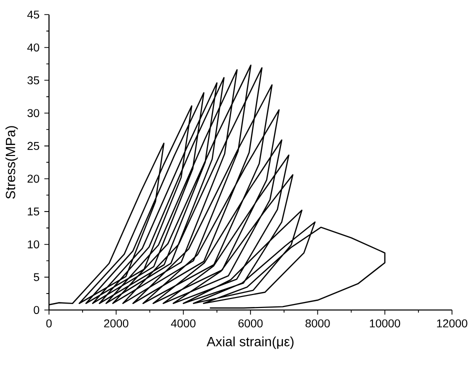 This screenshot has height=366, width=469. I want to click on y-tick-label: 5, so click(37, 277).